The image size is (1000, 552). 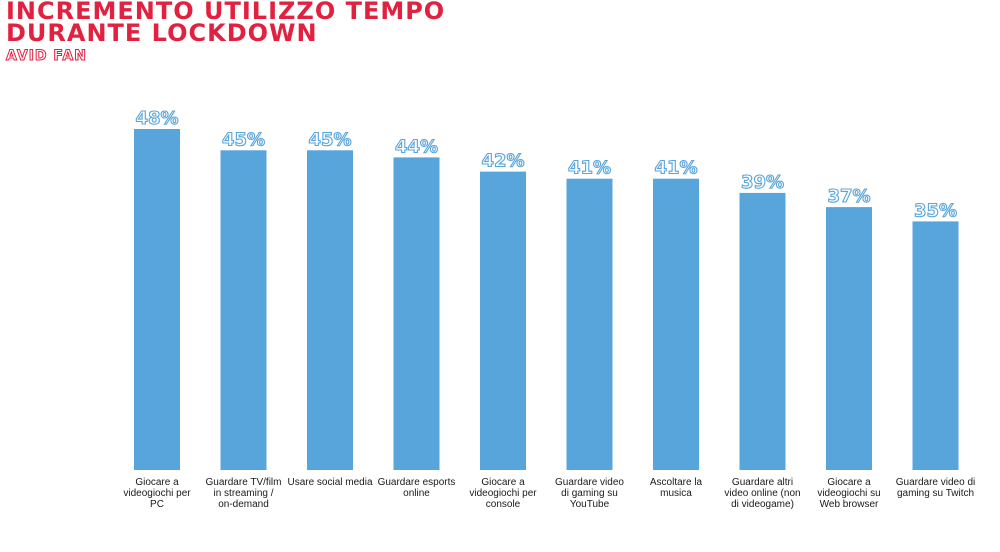 I want to click on category-label-10: Guardare video di gaming su Twitch, so click(x=936, y=488).